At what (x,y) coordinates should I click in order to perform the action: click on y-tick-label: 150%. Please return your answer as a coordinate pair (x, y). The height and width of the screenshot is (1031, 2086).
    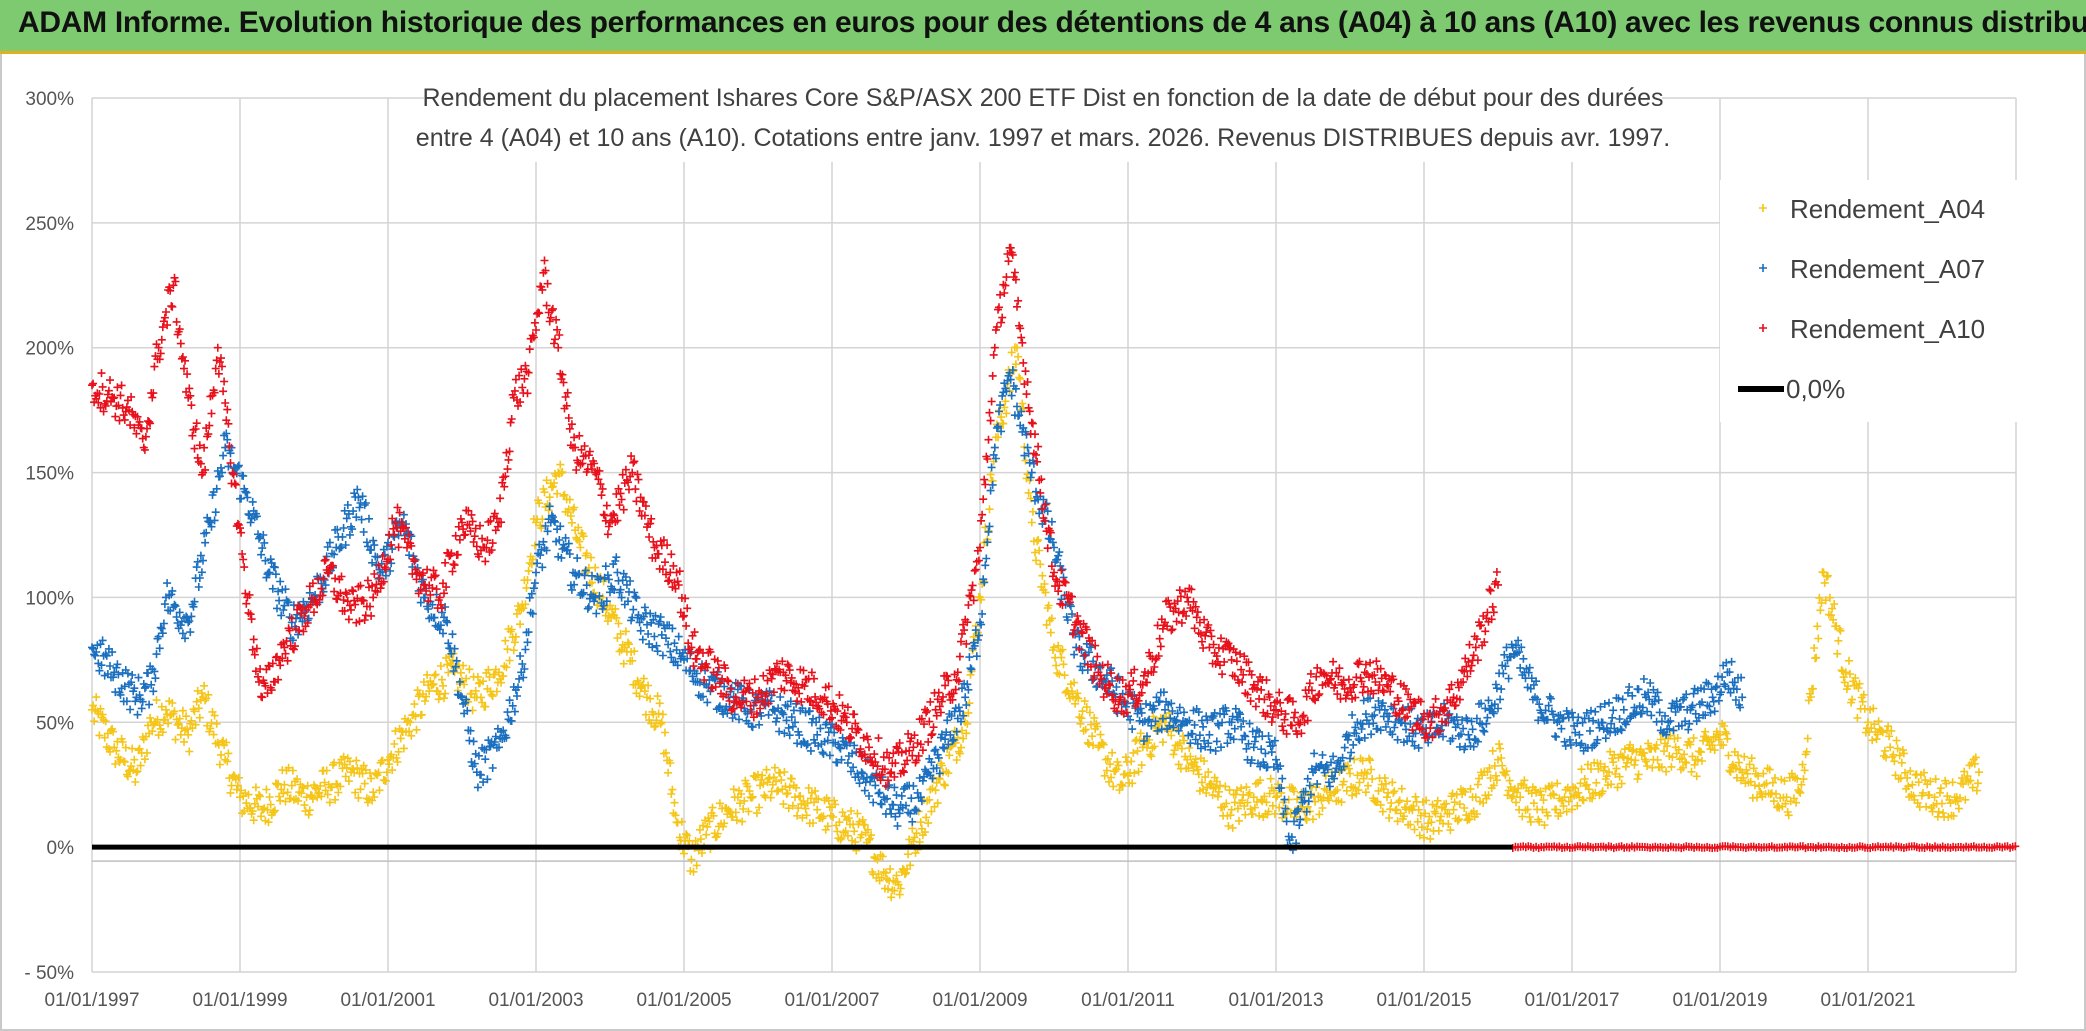
    Looking at the image, I should click on (49, 474).